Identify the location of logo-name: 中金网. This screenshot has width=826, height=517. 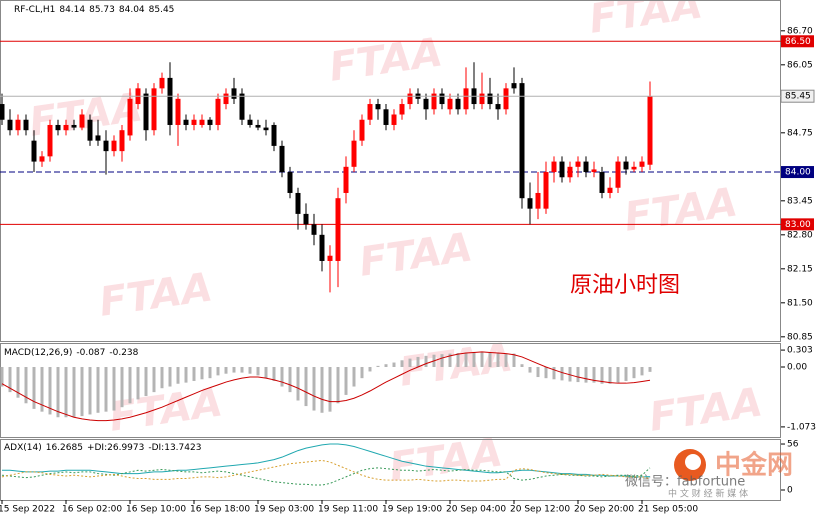
(754, 465).